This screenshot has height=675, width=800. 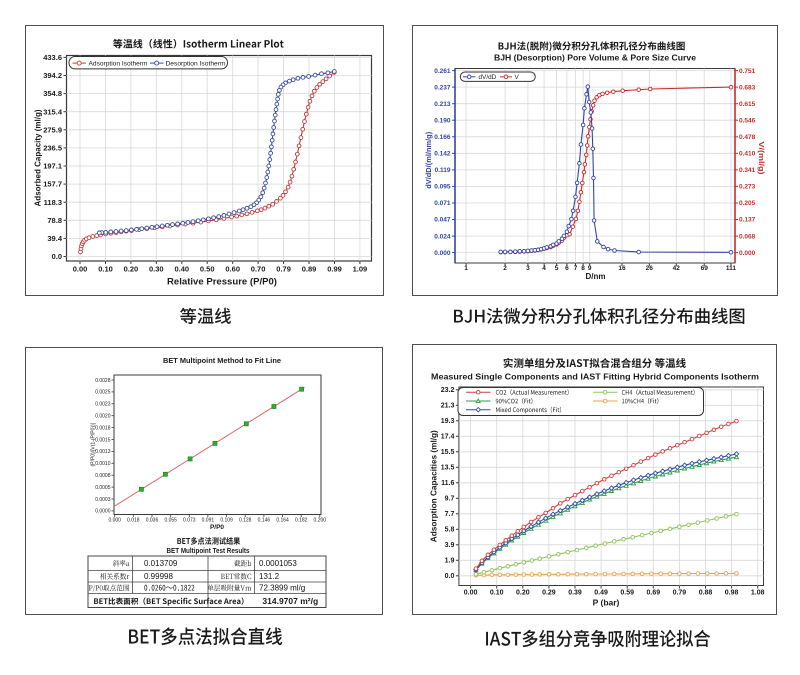 I want to click on svg-text: 0.341, so click(x=747, y=170).